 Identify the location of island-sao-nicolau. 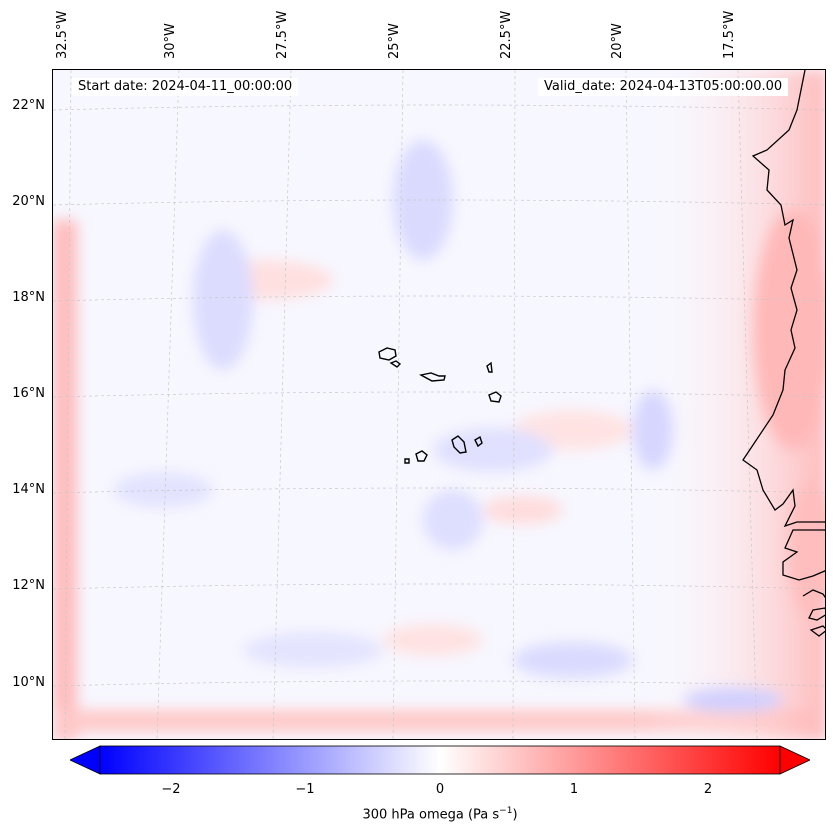
(432, 377).